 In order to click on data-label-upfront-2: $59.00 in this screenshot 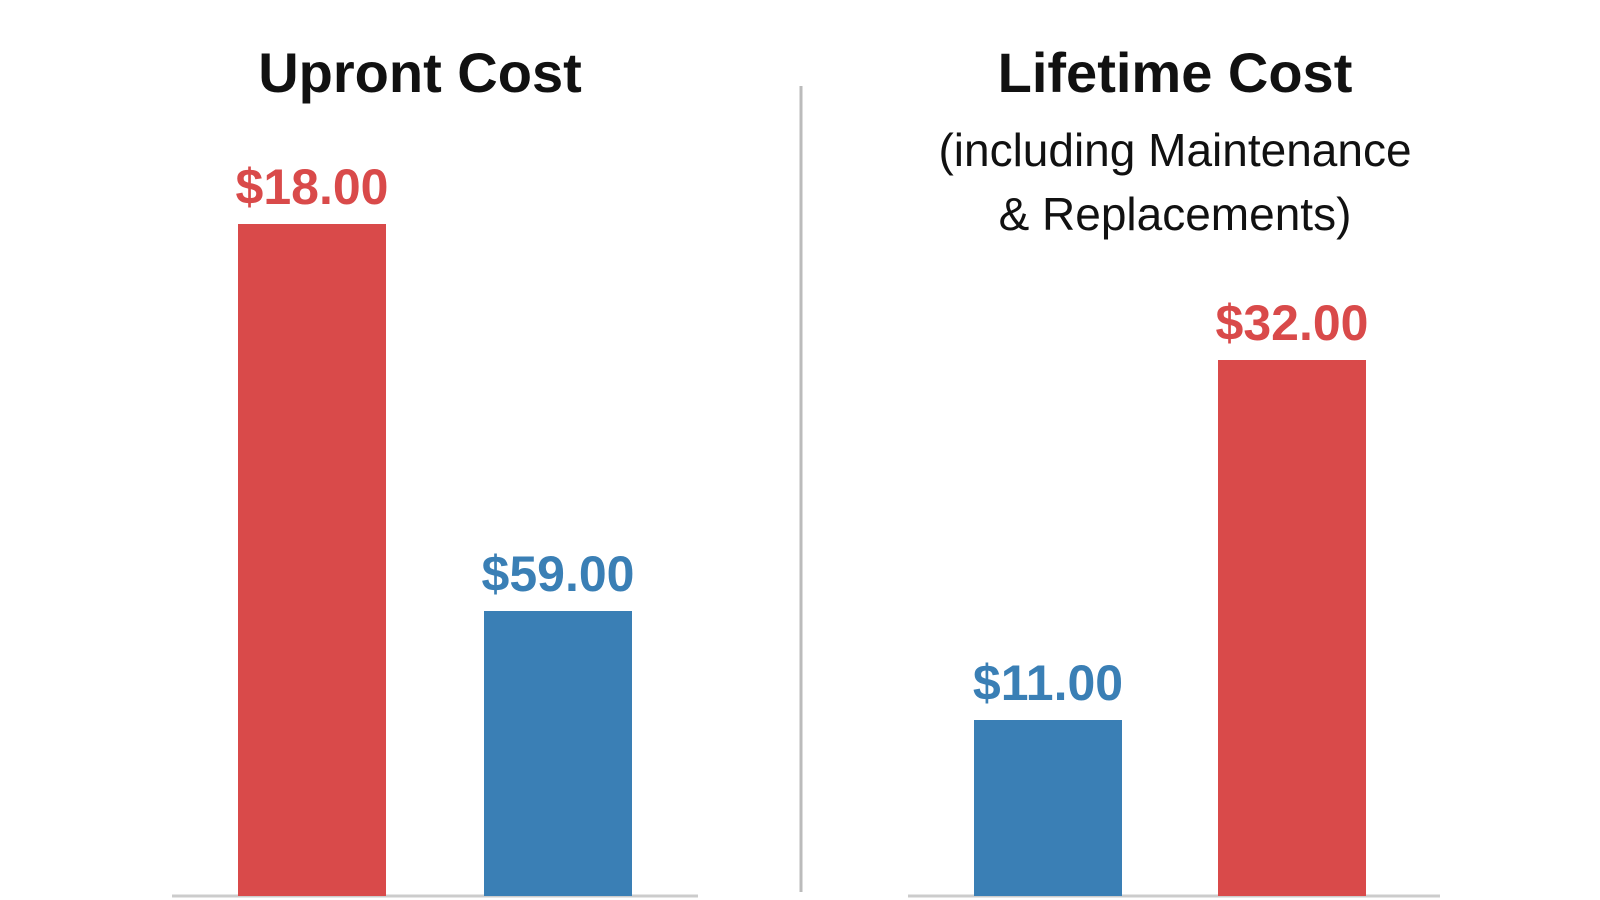, I will do `click(558, 574)`.